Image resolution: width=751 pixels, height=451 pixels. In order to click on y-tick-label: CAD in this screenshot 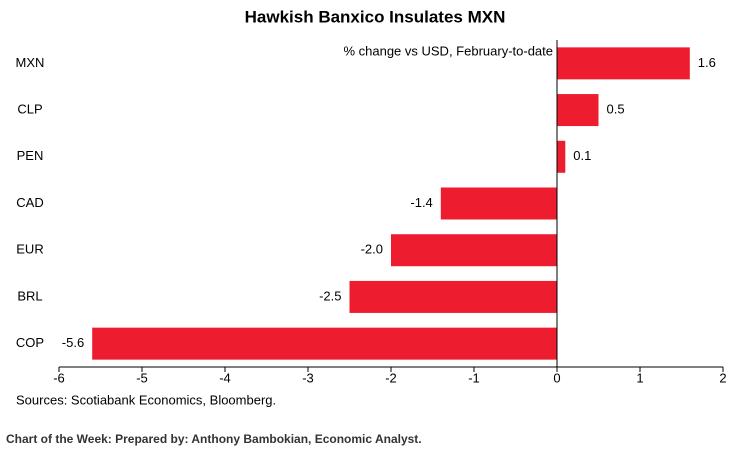, I will do `click(29, 202)`.